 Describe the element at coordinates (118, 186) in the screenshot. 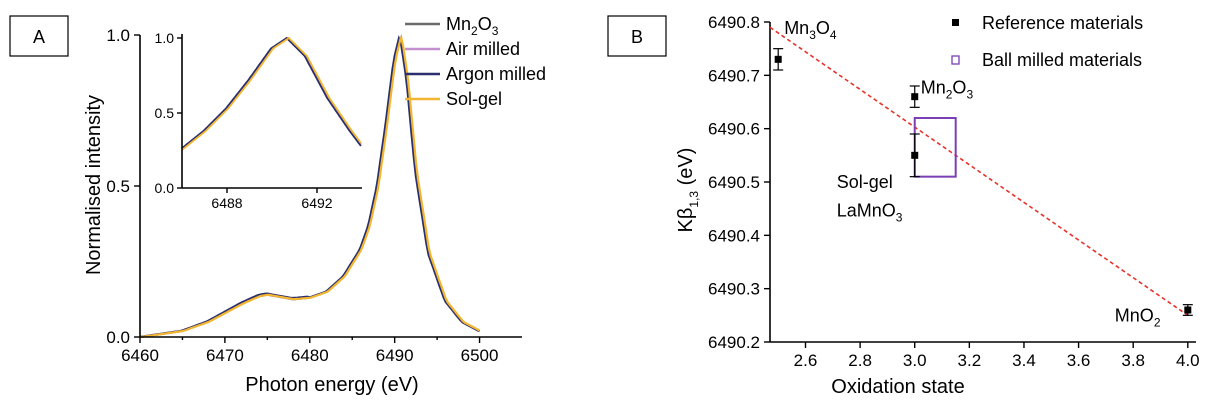

I see `panel-a-y-tick-label: 0.5` at that location.